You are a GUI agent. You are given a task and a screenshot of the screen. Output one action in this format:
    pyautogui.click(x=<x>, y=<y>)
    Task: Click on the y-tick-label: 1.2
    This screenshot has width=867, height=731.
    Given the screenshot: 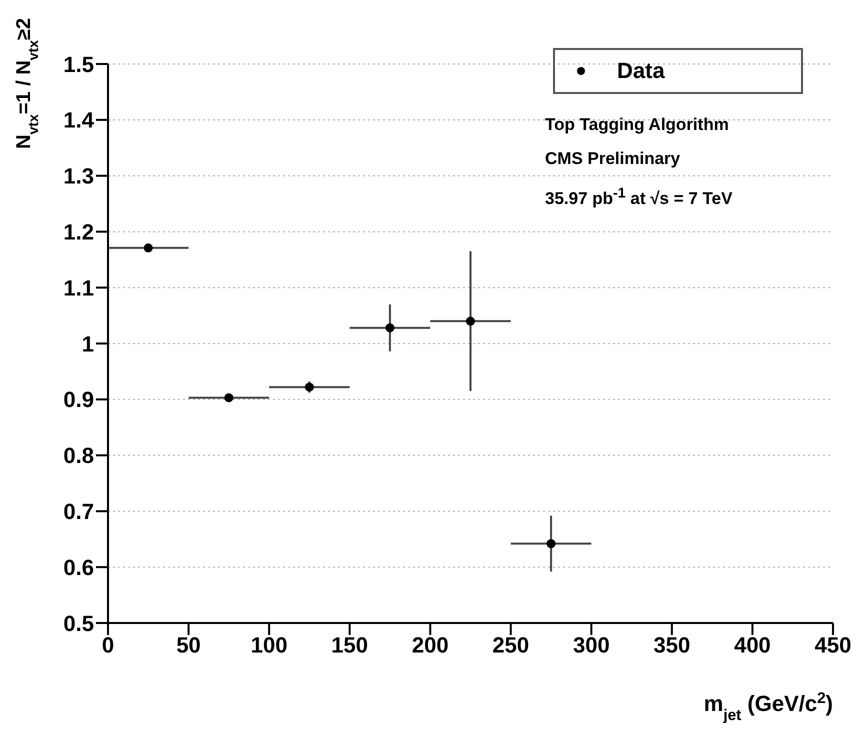 What is the action you would take?
    pyautogui.click(x=78, y=232)
    